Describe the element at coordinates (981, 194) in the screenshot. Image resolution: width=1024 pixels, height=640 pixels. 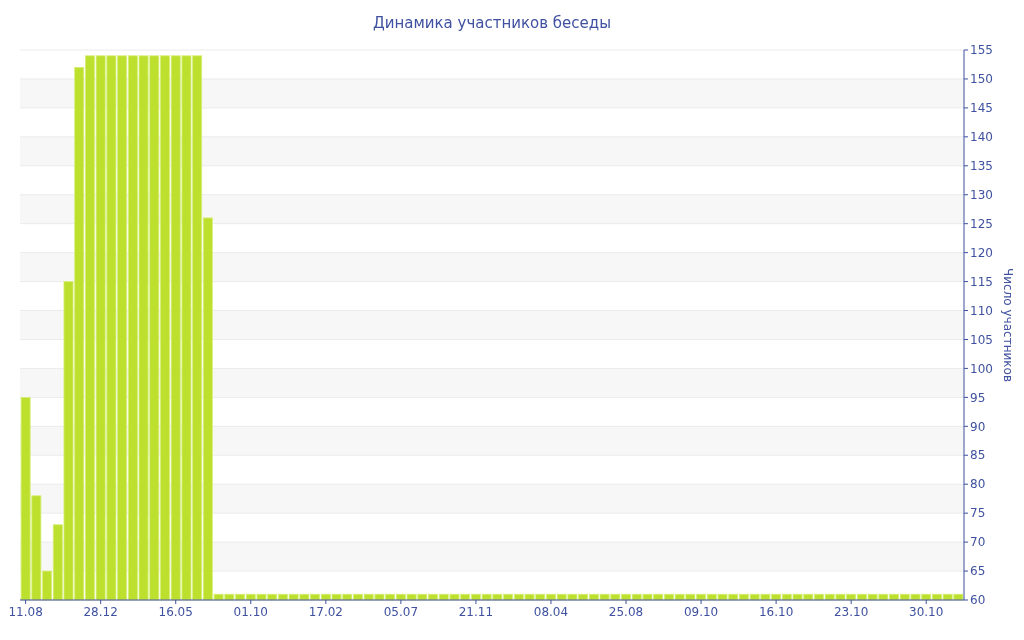
I see `y2-tick-label: 130` at that location.